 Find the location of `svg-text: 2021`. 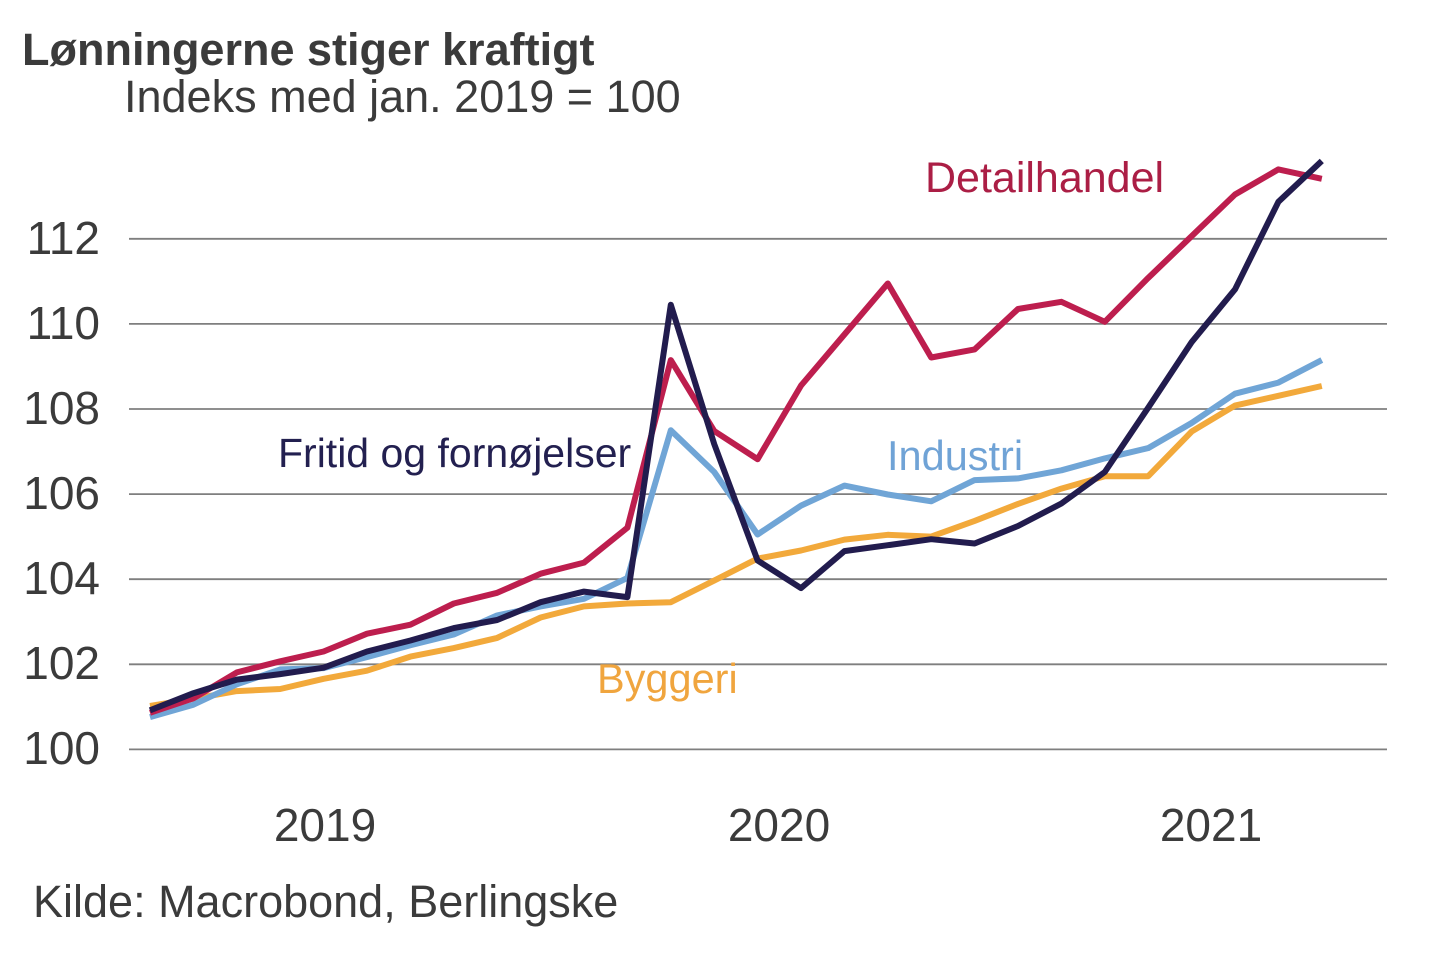

svg-text: 2021 is located at coordinates (1211, 825).